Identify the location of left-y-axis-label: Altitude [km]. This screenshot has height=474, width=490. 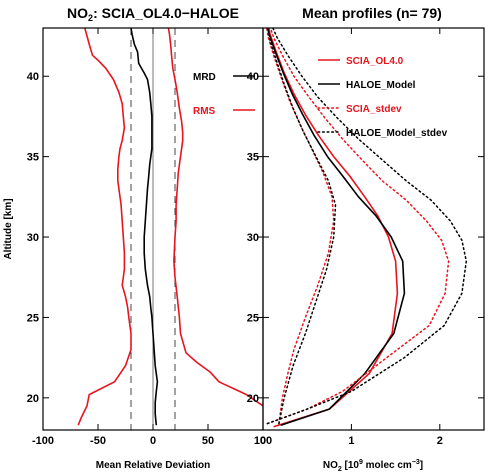
(8, 228).